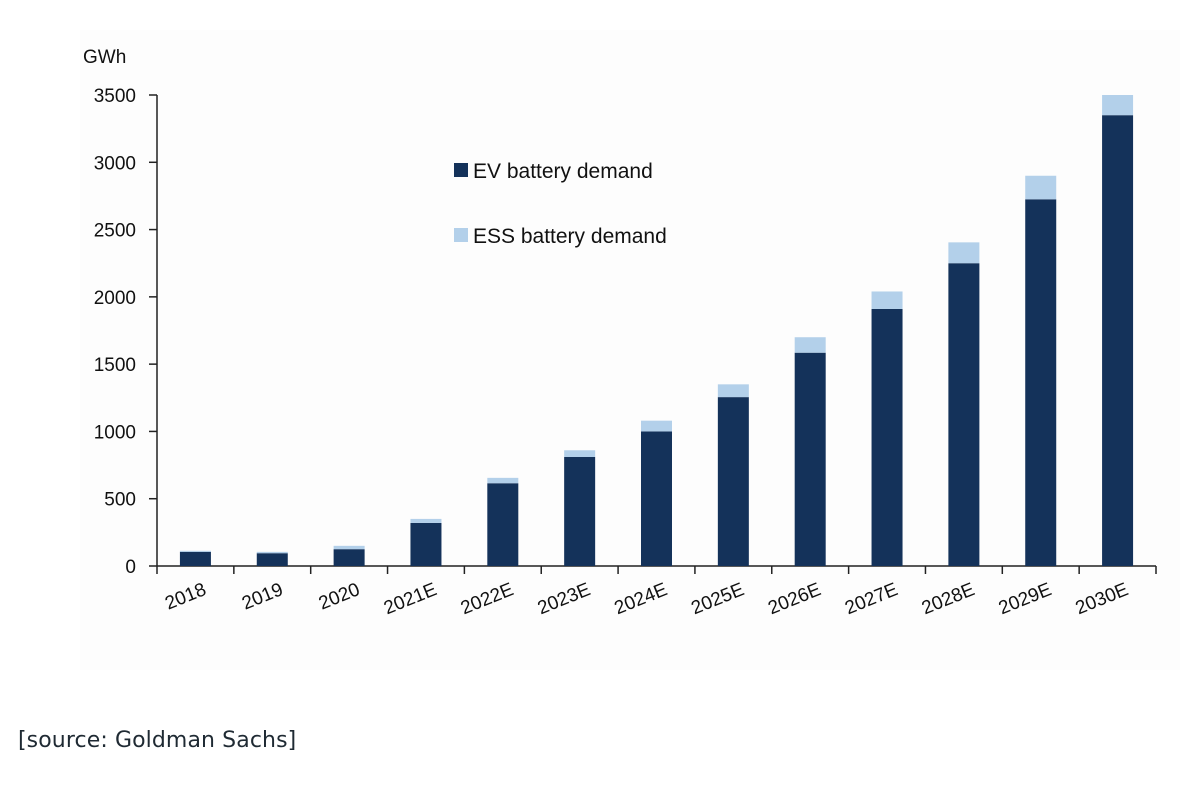  Describe the element at coordinates (487, 599) in the screenshot. I see `x-tick-label: 2022E` at that location.